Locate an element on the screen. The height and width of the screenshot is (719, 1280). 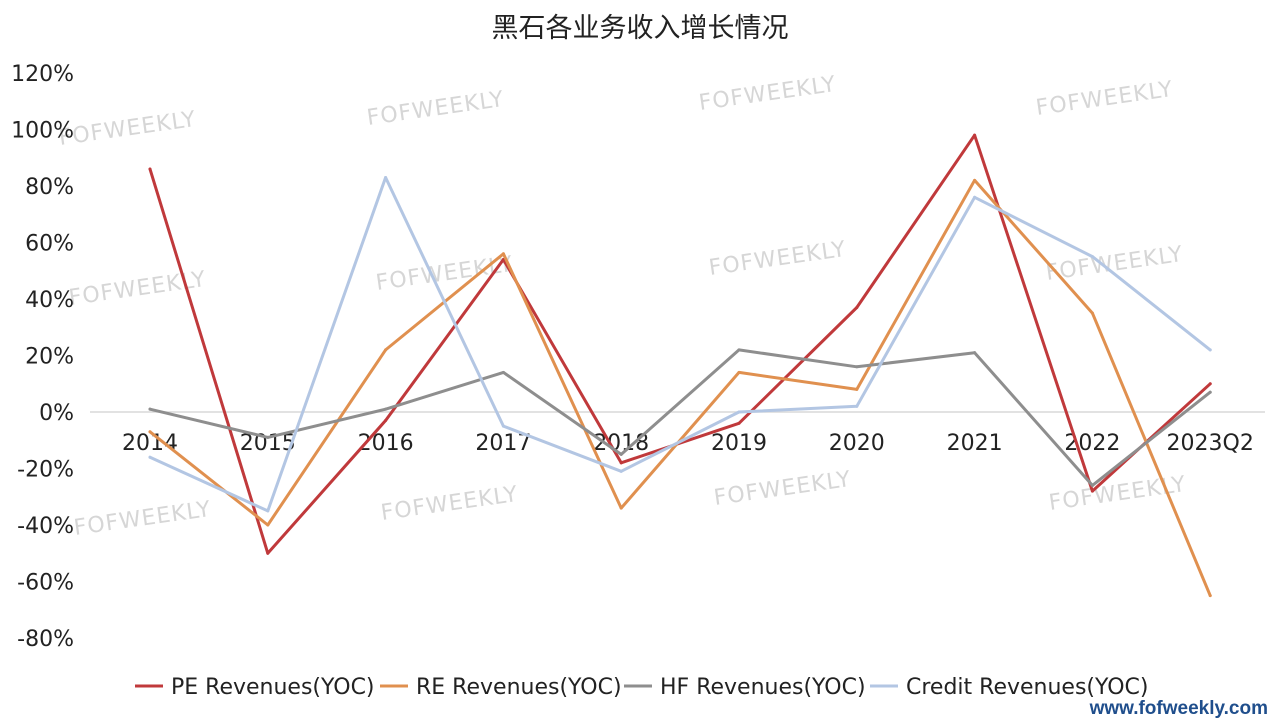
y-tick-label: 120% is located at coordinates (42, 74).